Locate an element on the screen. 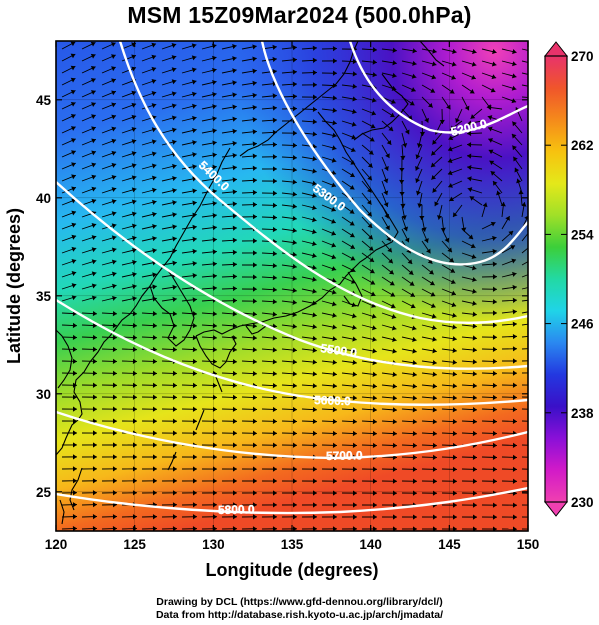 This screenshot has height=625, width=599. colorbar-label: 254 is located at coordinates (582, 234).